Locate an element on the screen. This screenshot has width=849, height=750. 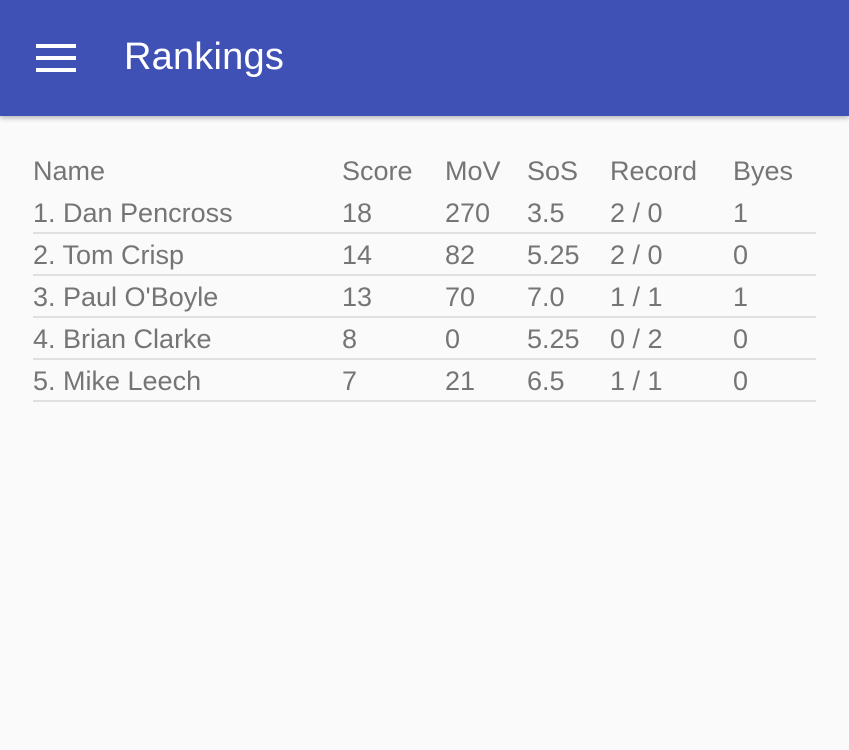
player-sos: 7.0 is located at coordinates (546, 297).